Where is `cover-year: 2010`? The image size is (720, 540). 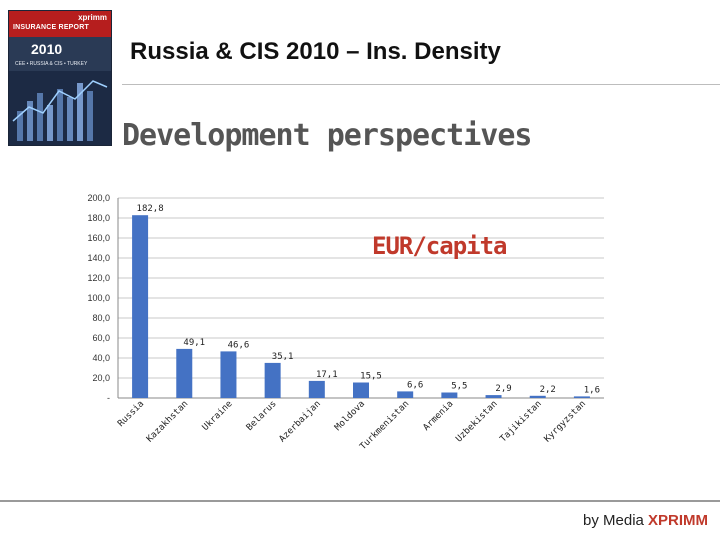 cover-year: 2010 is located at coordinates (47, 49).